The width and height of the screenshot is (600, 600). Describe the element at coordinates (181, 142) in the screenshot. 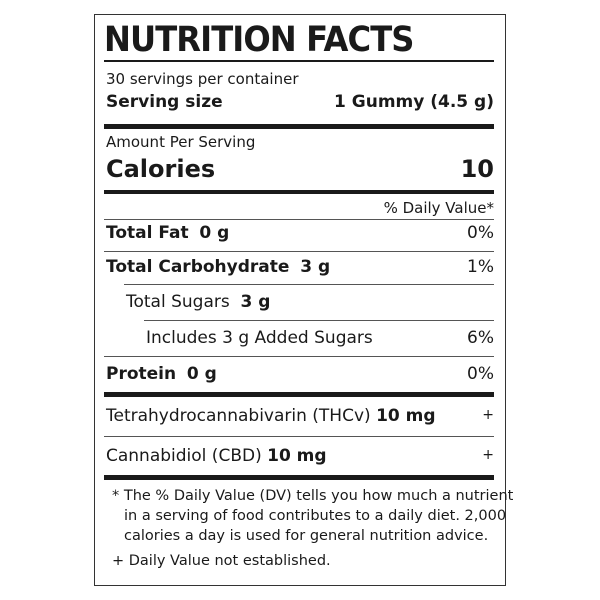

I see `amount-per-serving: Amount Per Serving` at that location.